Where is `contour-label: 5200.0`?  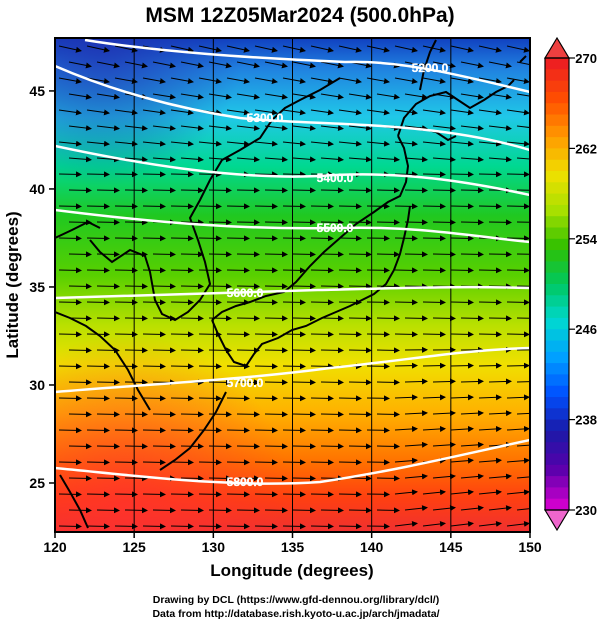
contour-label: 5200.0 is located at coordinates (430, 68).